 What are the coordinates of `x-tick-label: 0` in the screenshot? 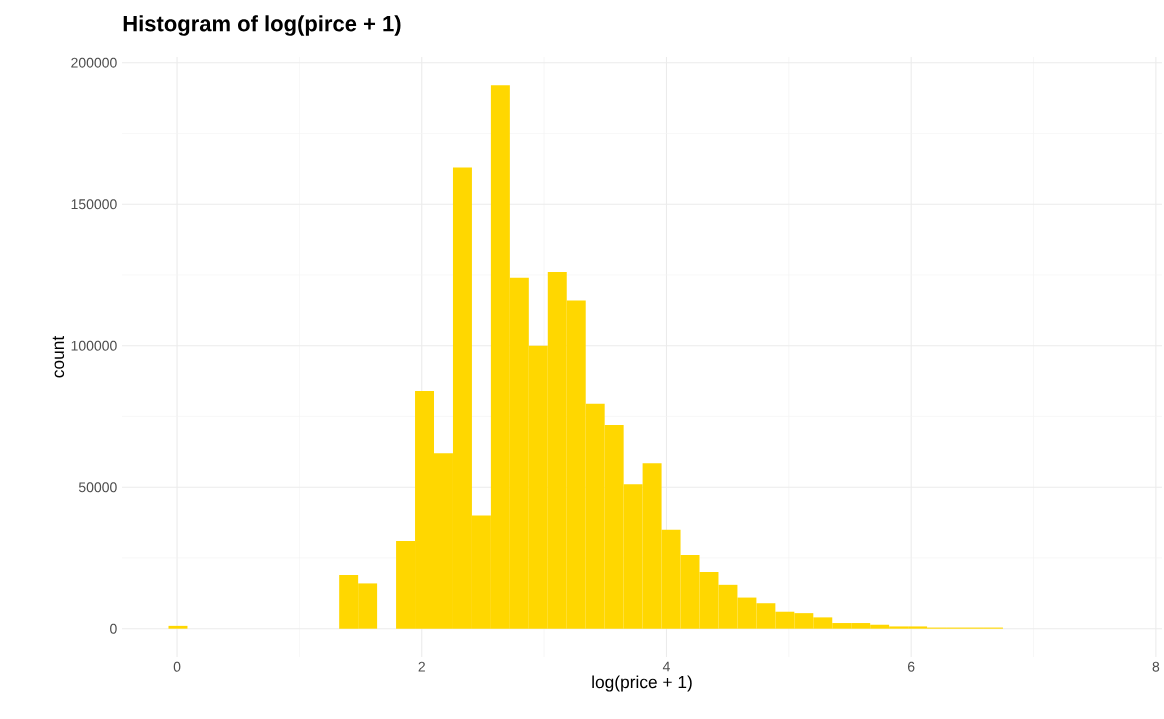 It's located at (177, 666).